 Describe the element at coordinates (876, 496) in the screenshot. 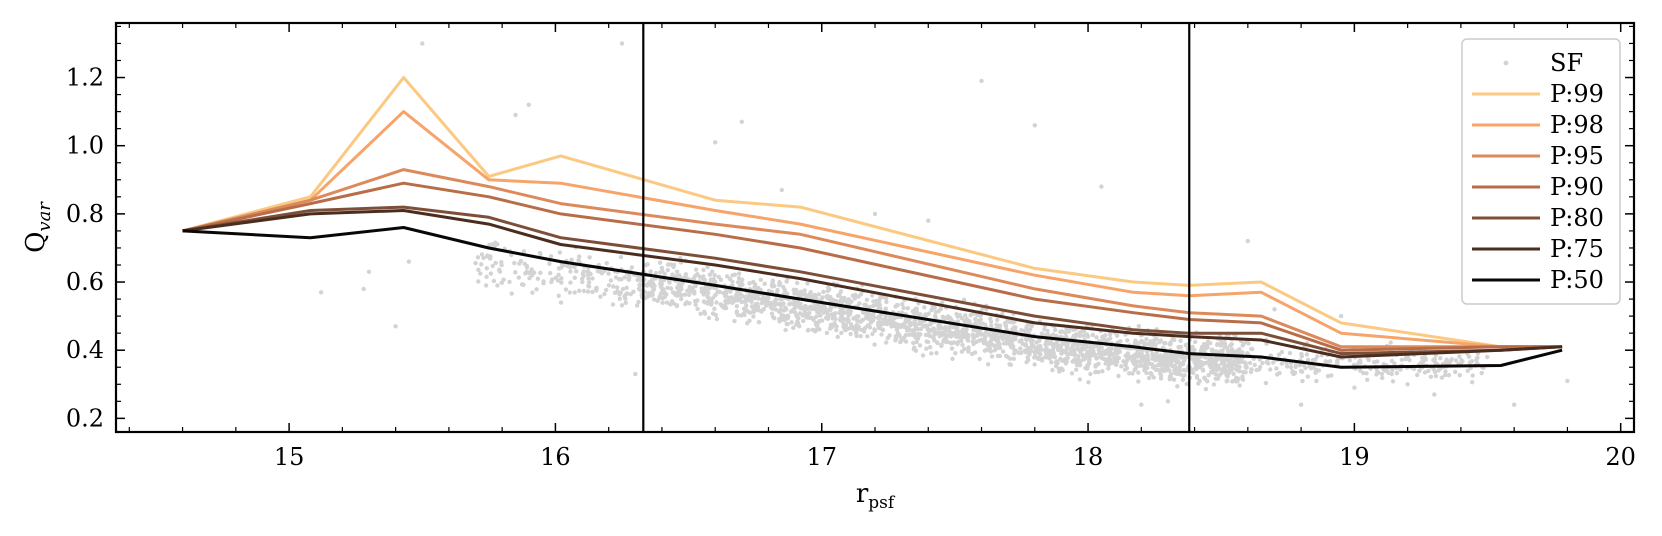

I see `x-axis-label: rpsf` at that location.